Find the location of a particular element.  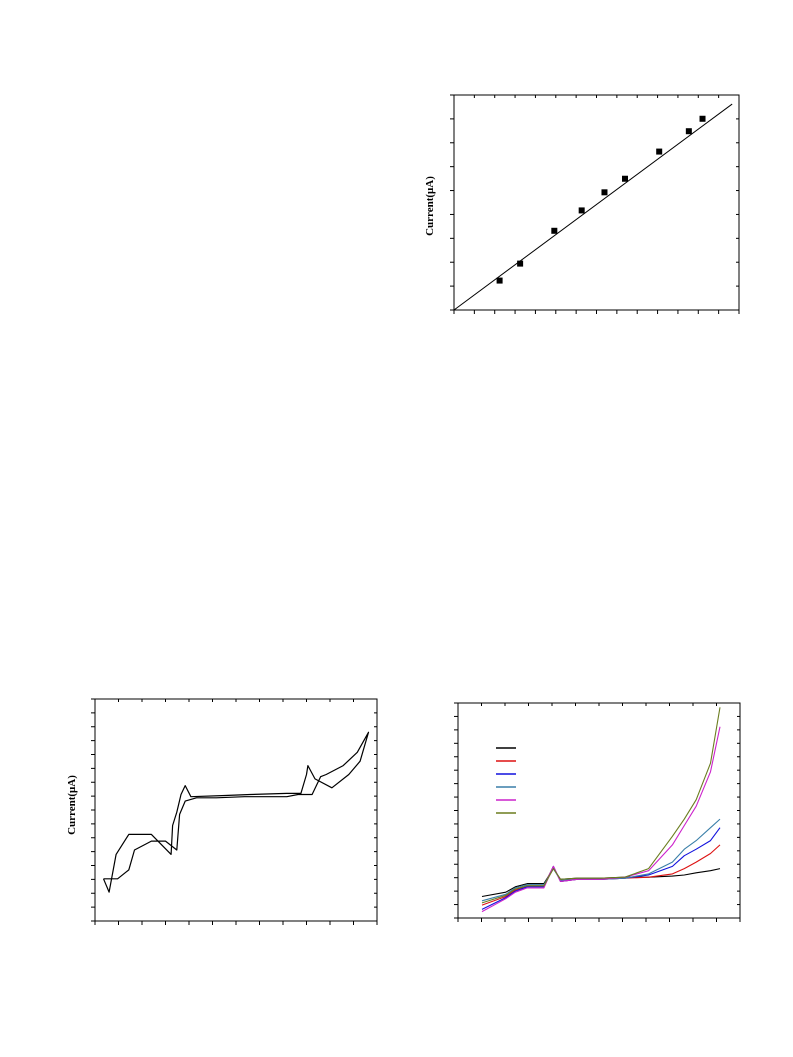

voltammogram-trace is located at coordinates (236, 812).